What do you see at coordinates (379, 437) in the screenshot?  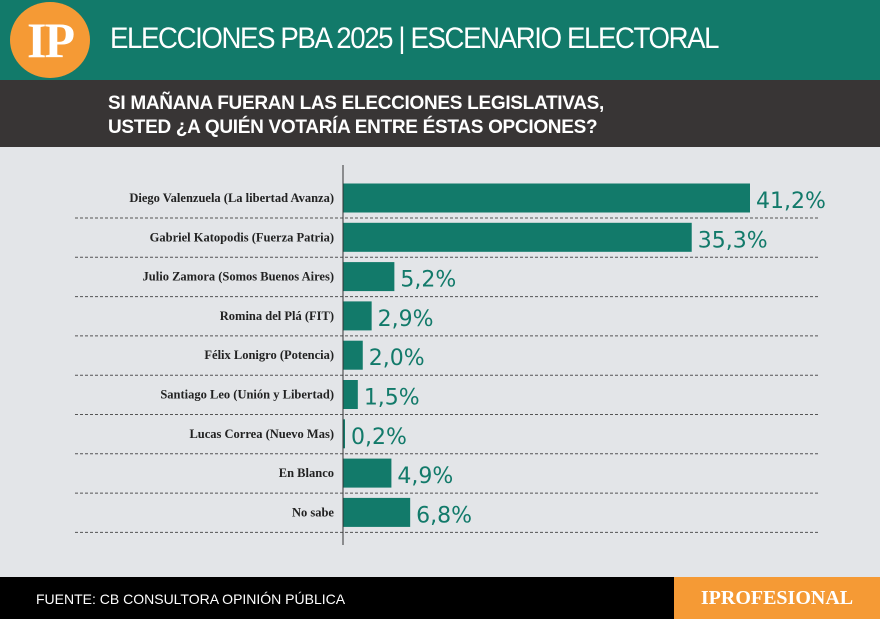 I see `value-label: 0,2%` at bounding box center [379, 437].